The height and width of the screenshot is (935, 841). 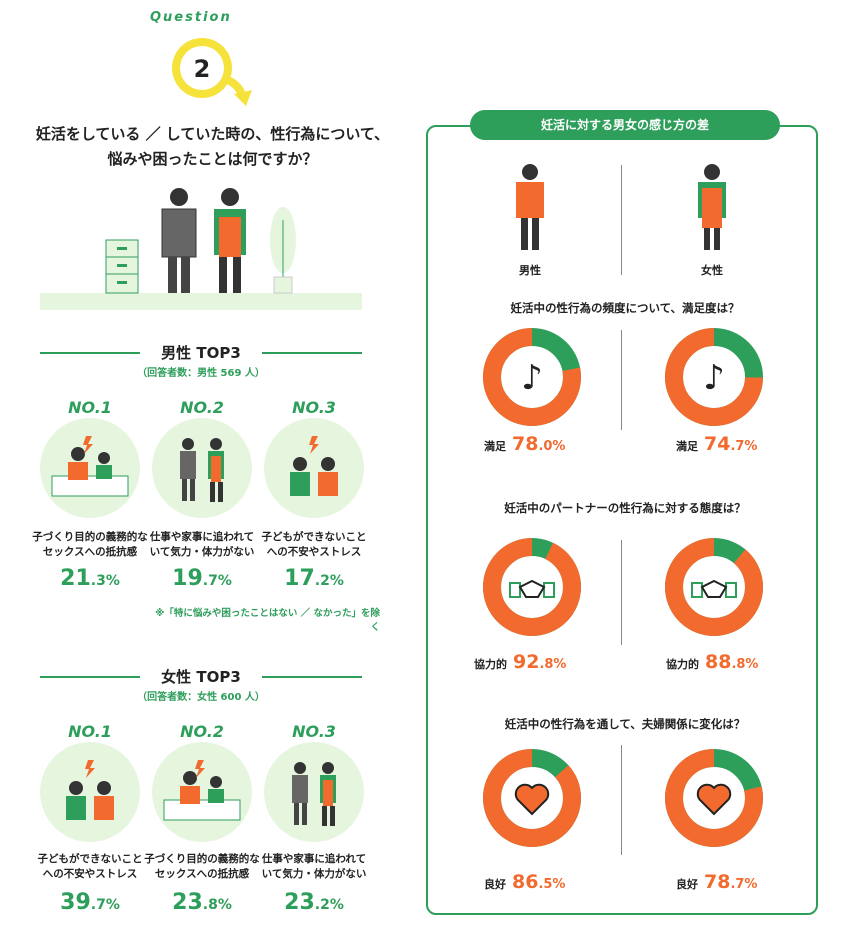 I want to click on female-rank-1: NO.1, so click(x=90, y=731).